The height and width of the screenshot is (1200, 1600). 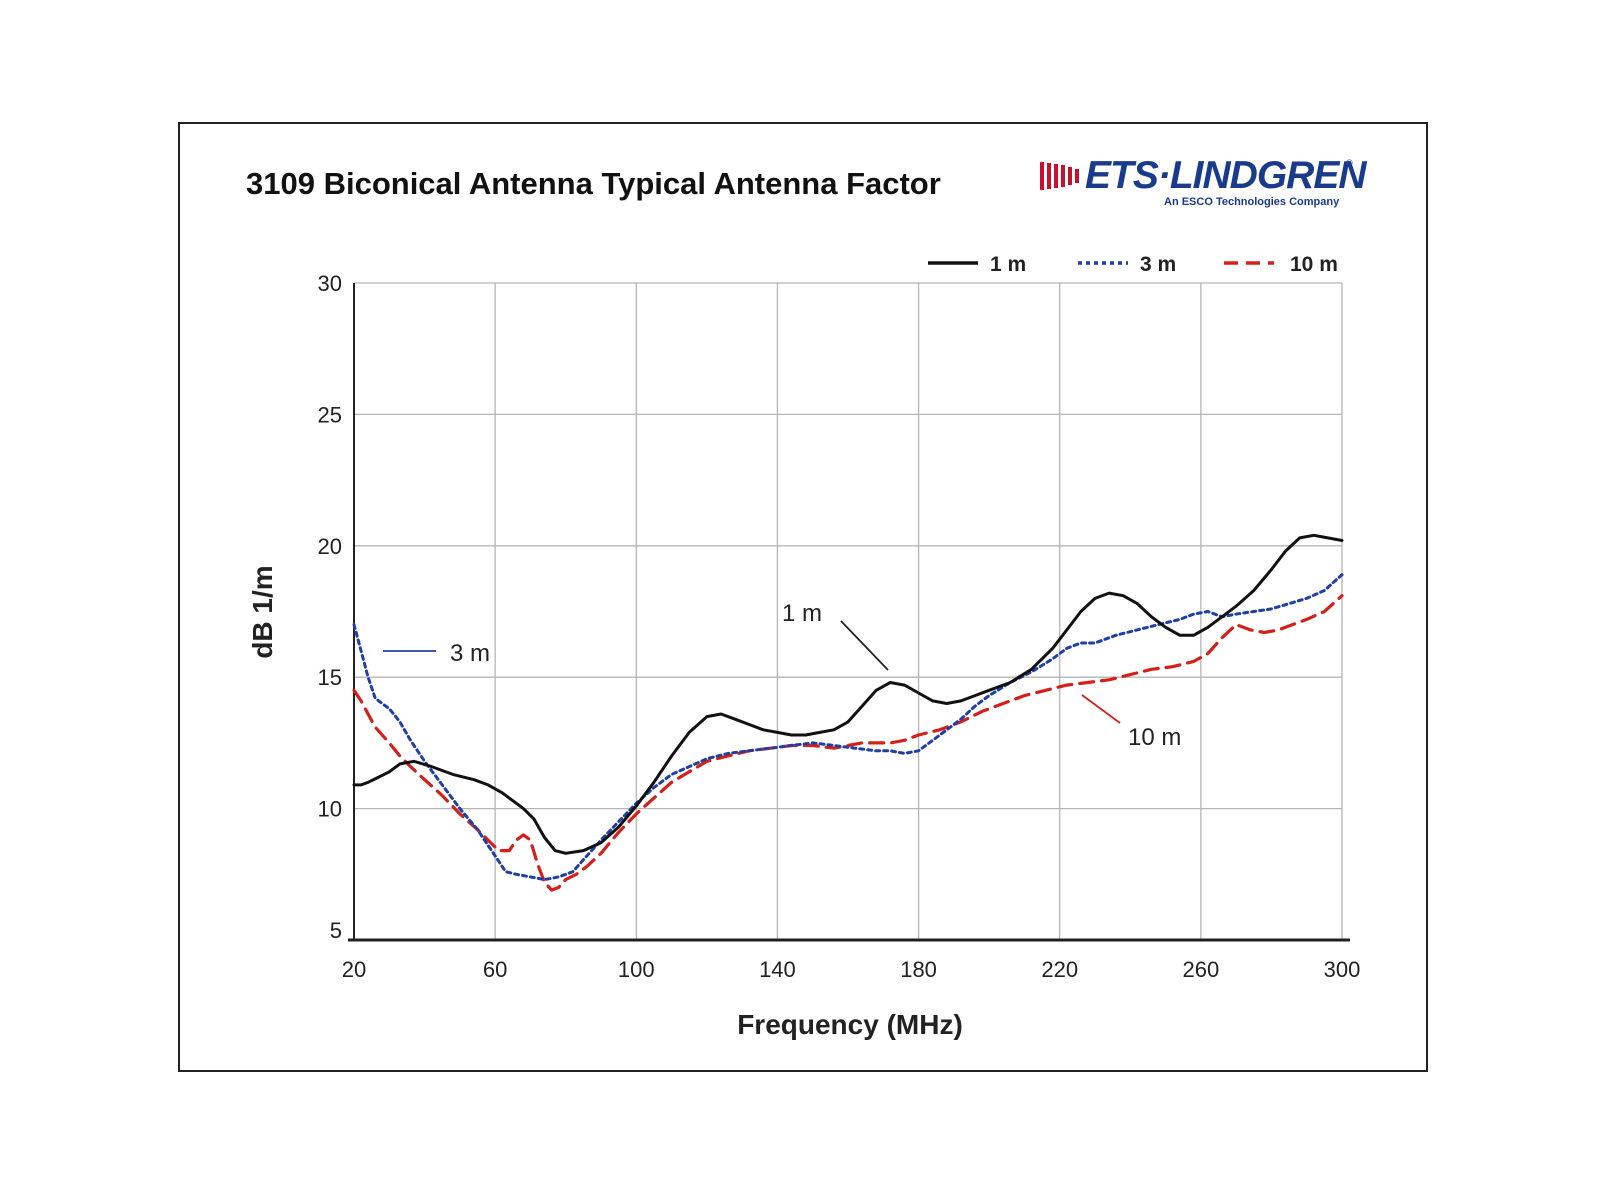 I want to click on annotation-label-1m: 1 m, so click(x=802, y=613).